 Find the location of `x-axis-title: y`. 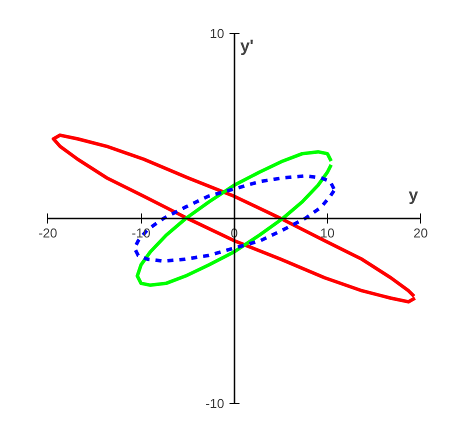

x-axis-title: y is located at coordinates (413, 195).